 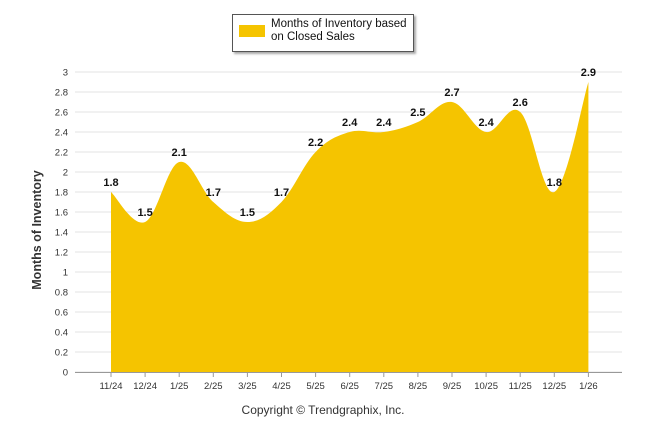 I want to click on y-tick-label: 2.6, so click(x=61, y=113).